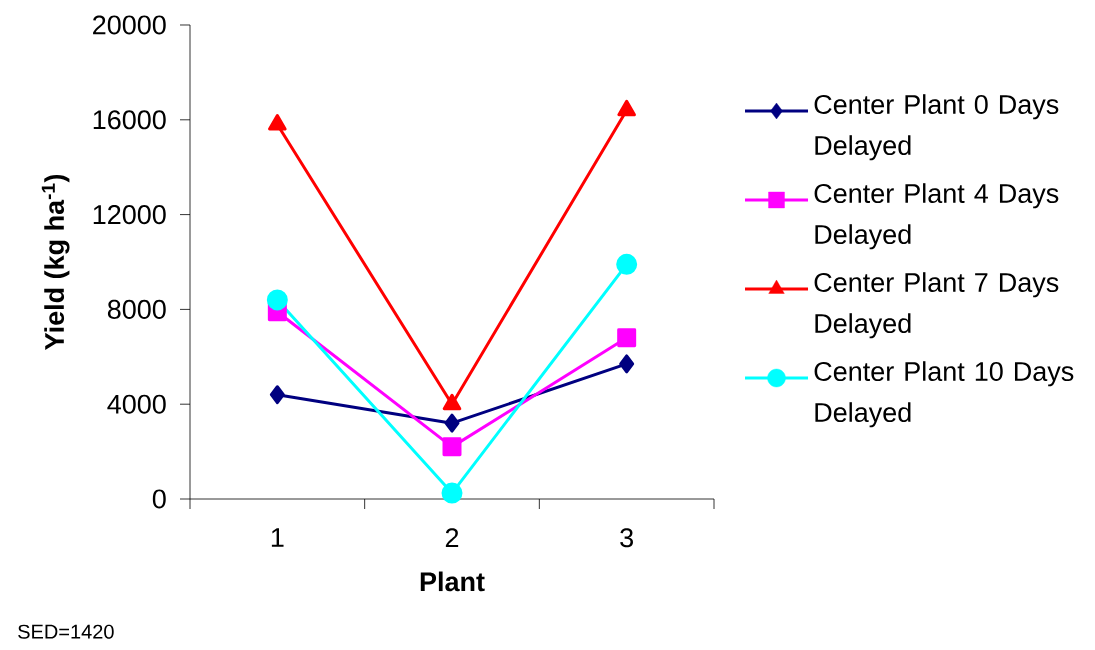  Describe the element at coordinates (55, 262) in the screenshot. I see `y-axis-title: Yield (kg ha$^{-1}$)` at that location.